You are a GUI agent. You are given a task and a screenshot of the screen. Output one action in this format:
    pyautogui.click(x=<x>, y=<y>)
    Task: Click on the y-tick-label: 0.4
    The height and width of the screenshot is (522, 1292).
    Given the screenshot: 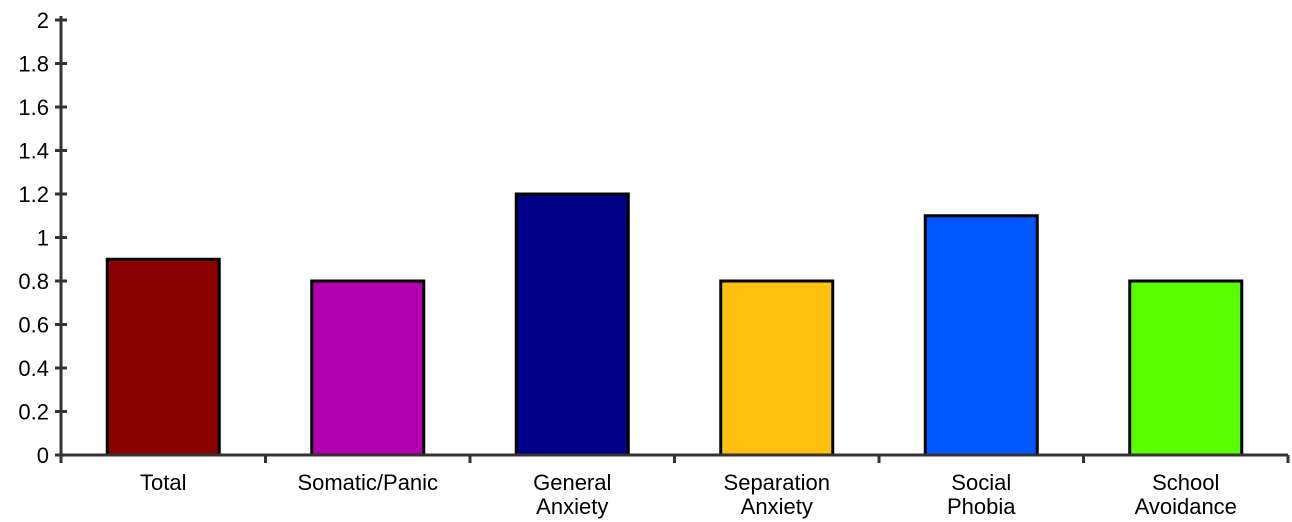 What is the action you would take?
    pyautogui.click(x=33, y=368)
    